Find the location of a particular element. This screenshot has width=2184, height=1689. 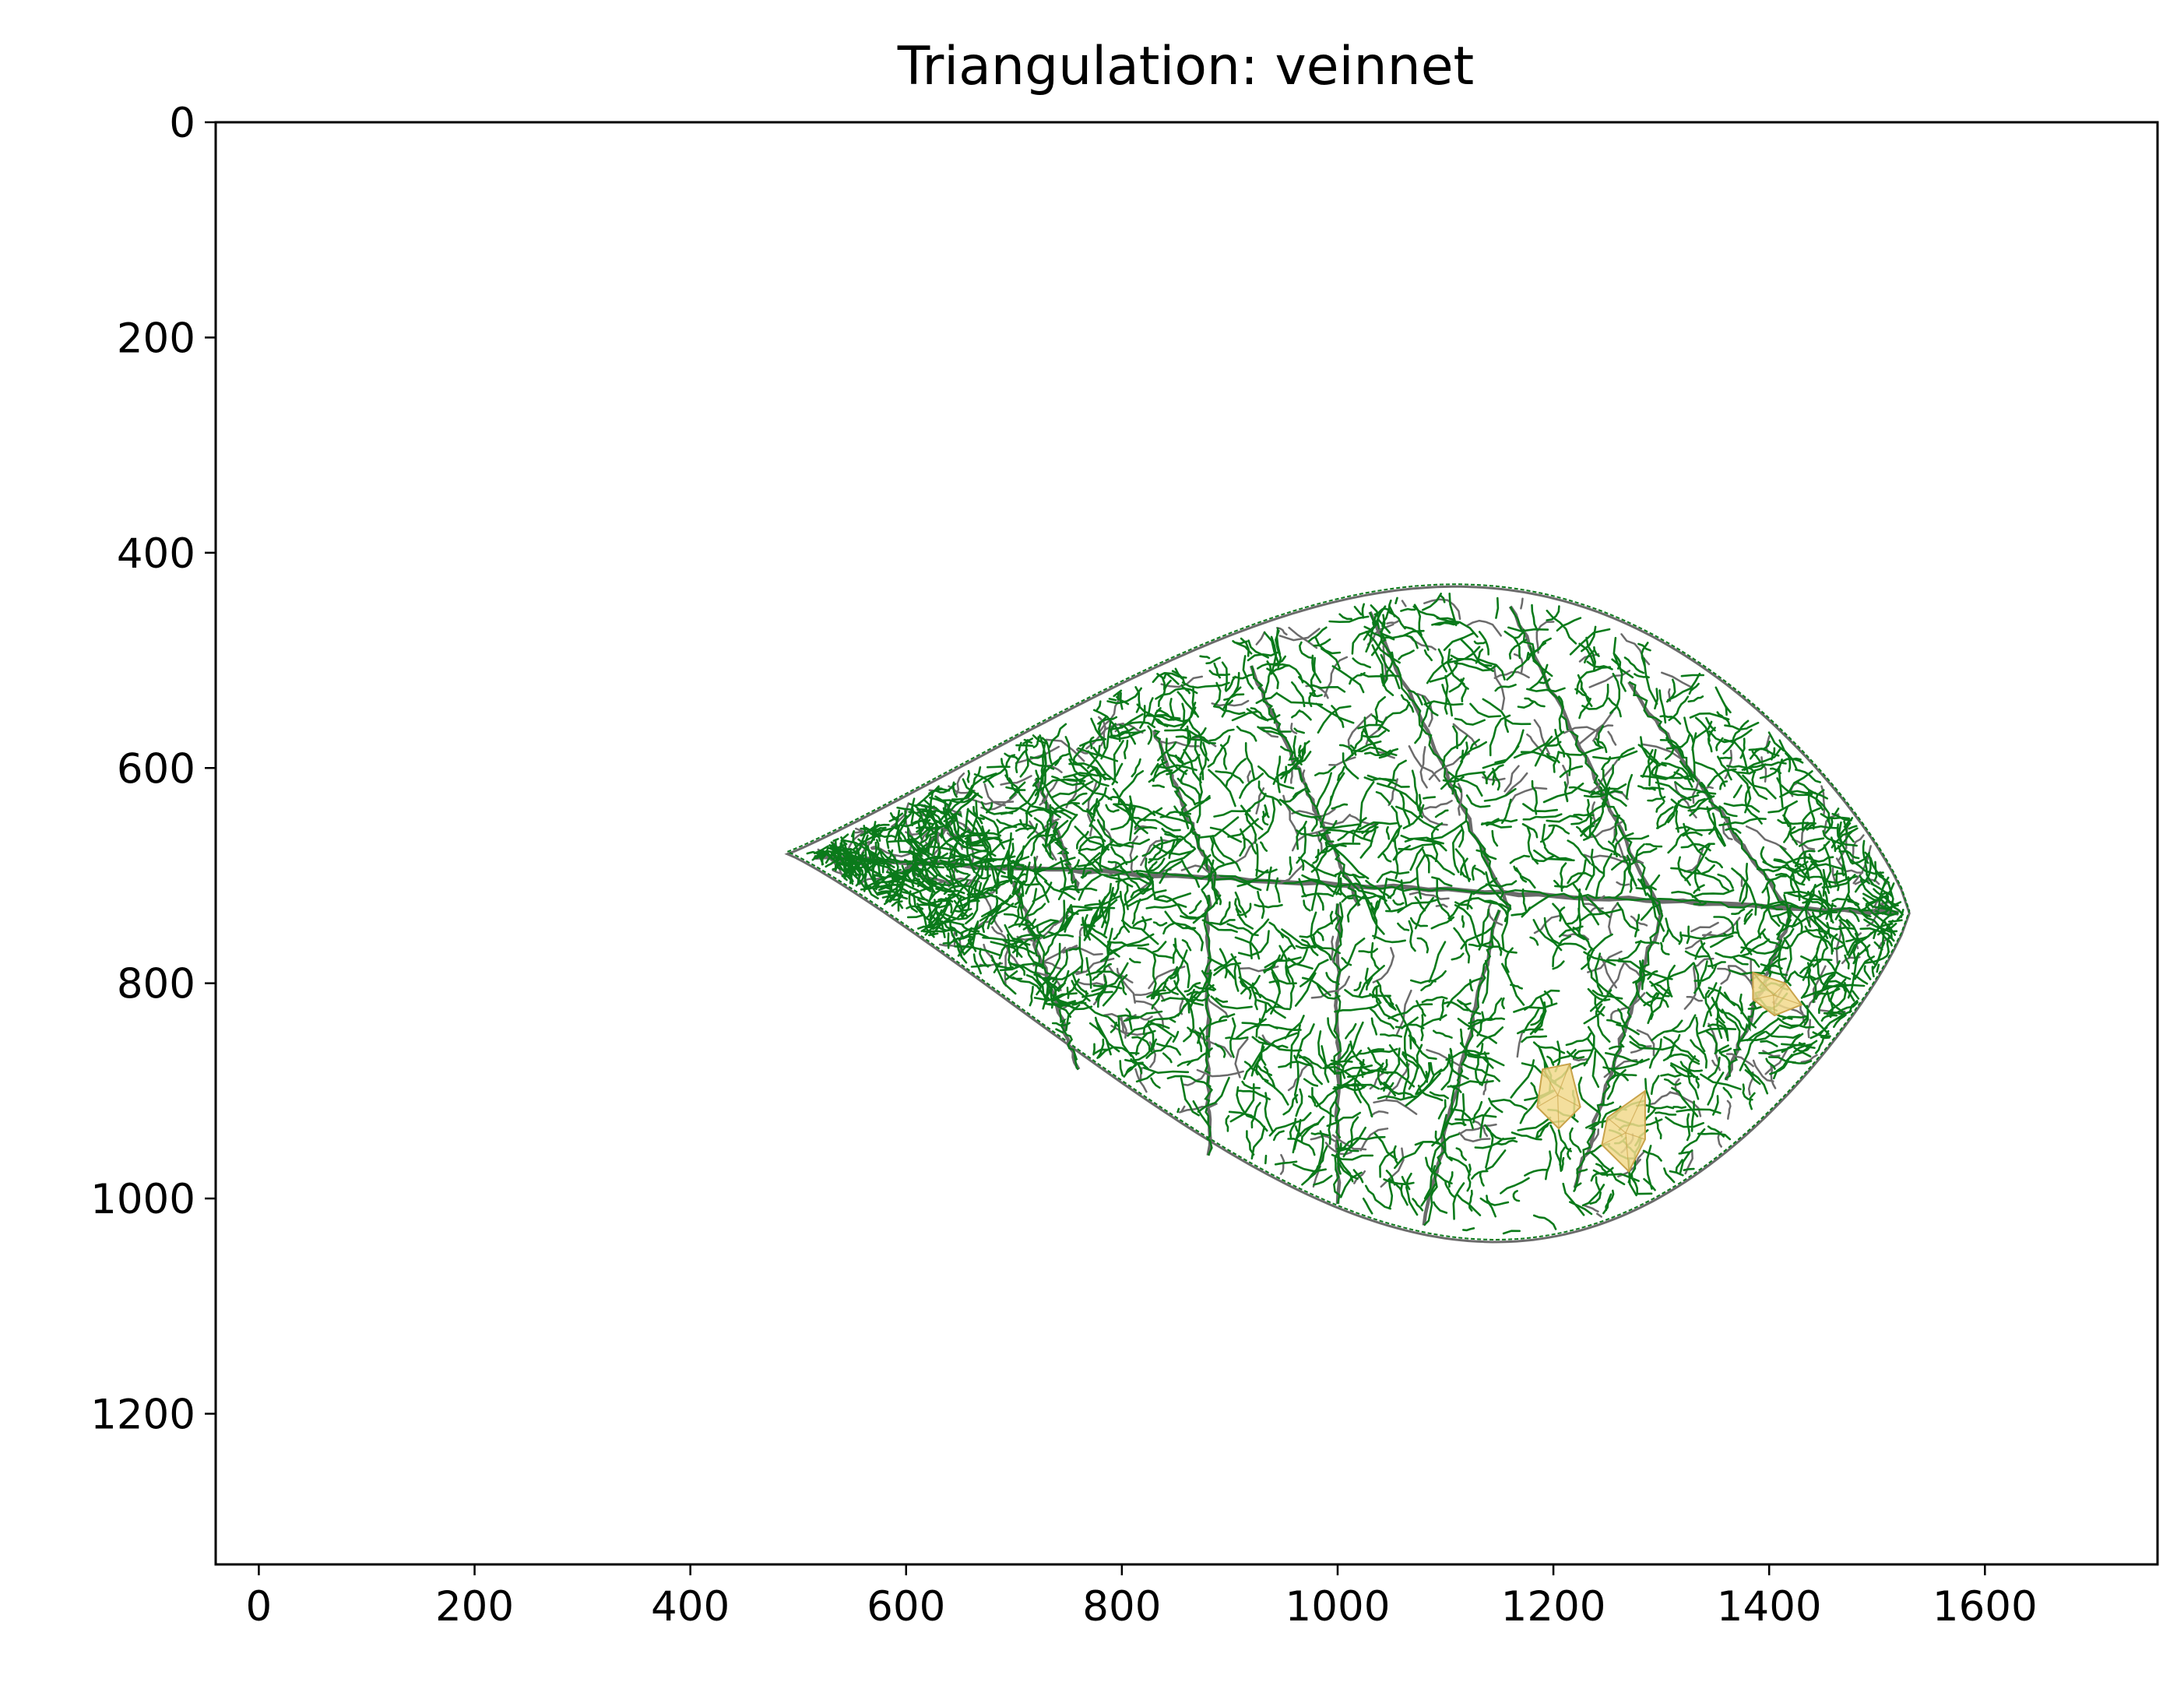

x-tick-label: 1400 is located at coordinates (1769, 1607).